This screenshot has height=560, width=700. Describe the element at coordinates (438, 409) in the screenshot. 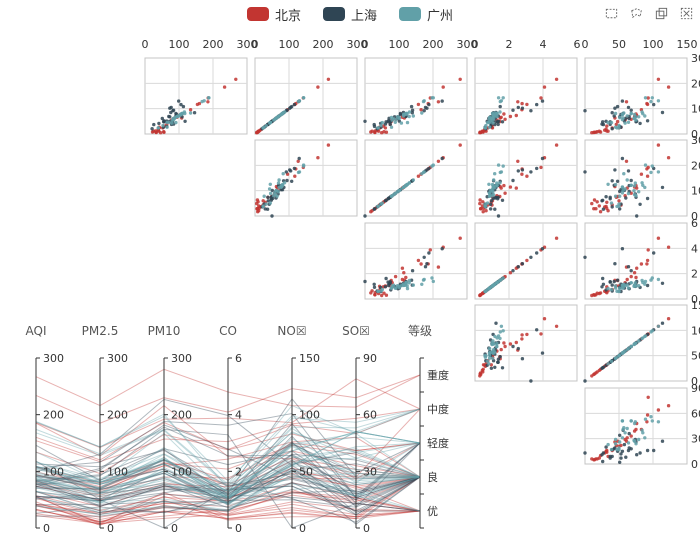

I see `category-label: 中度` at that location.